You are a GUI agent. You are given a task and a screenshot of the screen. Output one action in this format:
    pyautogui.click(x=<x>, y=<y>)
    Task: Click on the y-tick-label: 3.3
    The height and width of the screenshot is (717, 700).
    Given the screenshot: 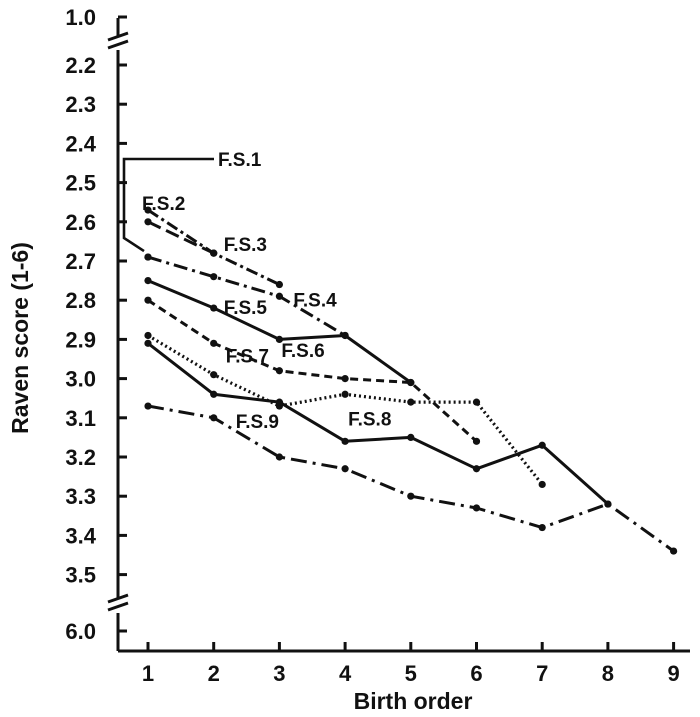 What is the action you would take?
    pyautogui.click(x=80, y=496)
    